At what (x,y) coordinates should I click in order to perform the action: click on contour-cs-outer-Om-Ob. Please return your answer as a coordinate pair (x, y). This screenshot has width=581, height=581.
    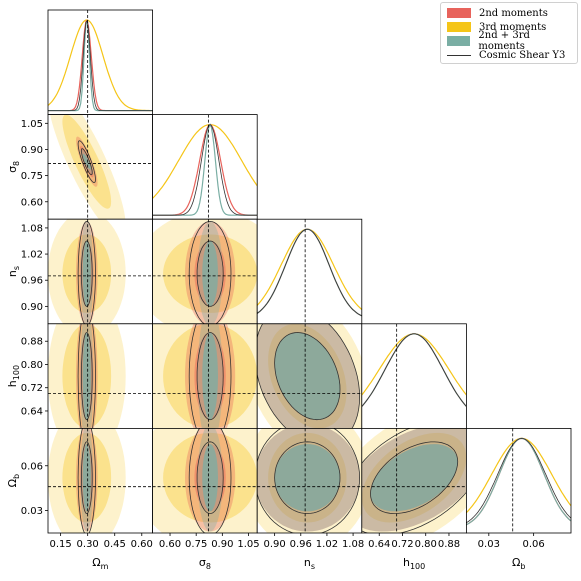
    Looking at the image, I should click on (86, 480).